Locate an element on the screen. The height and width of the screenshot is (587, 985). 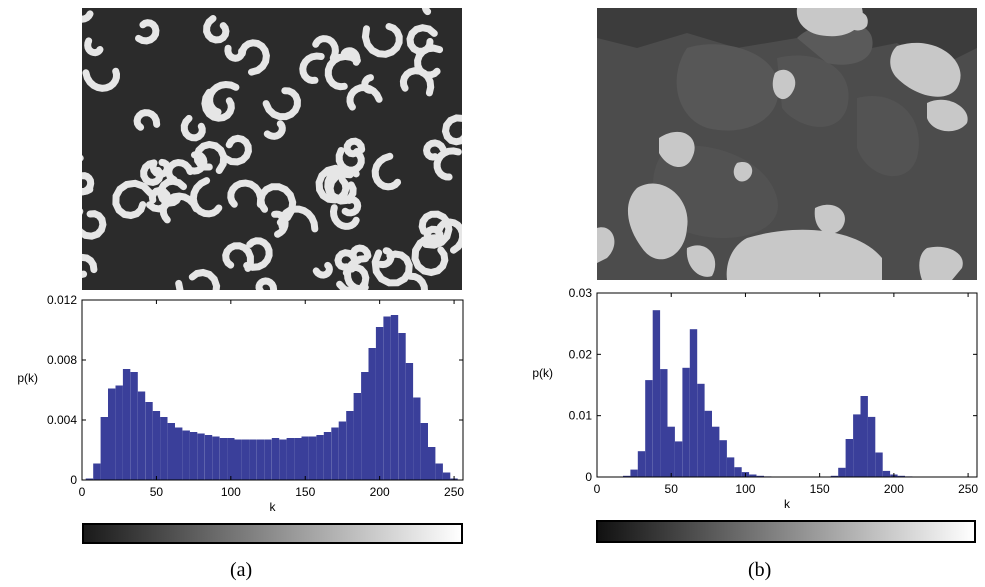
y-tick-label: 0.008 is located at coordinates (62, 360).